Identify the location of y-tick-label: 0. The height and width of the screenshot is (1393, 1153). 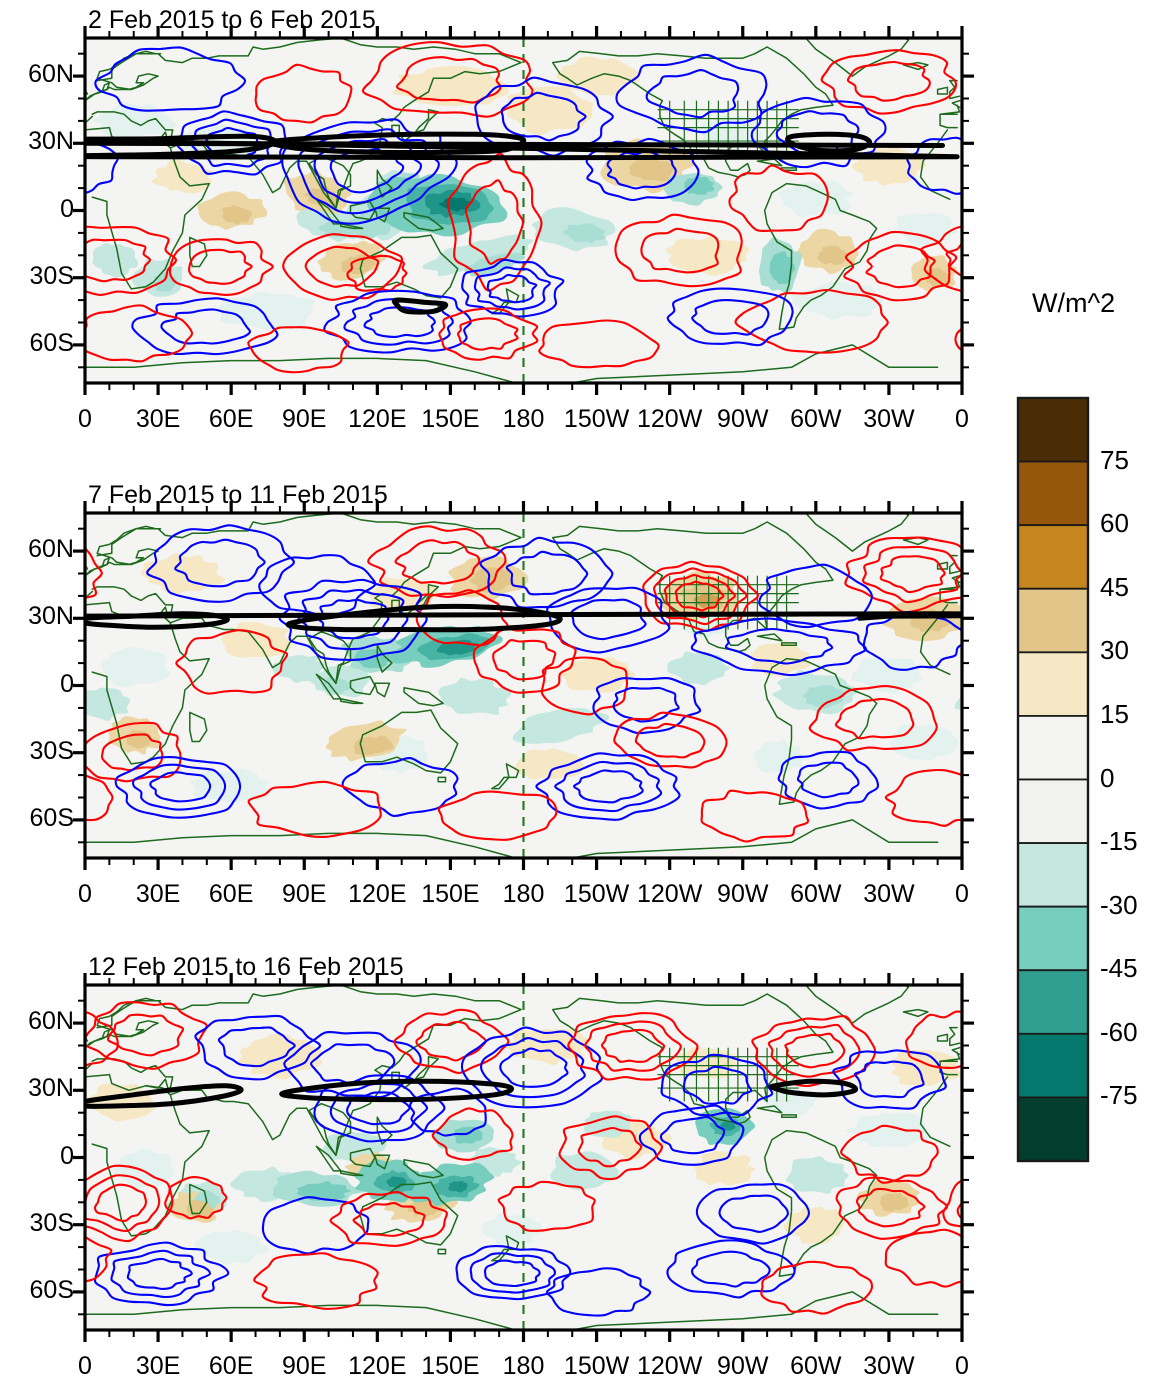
(67, 683).